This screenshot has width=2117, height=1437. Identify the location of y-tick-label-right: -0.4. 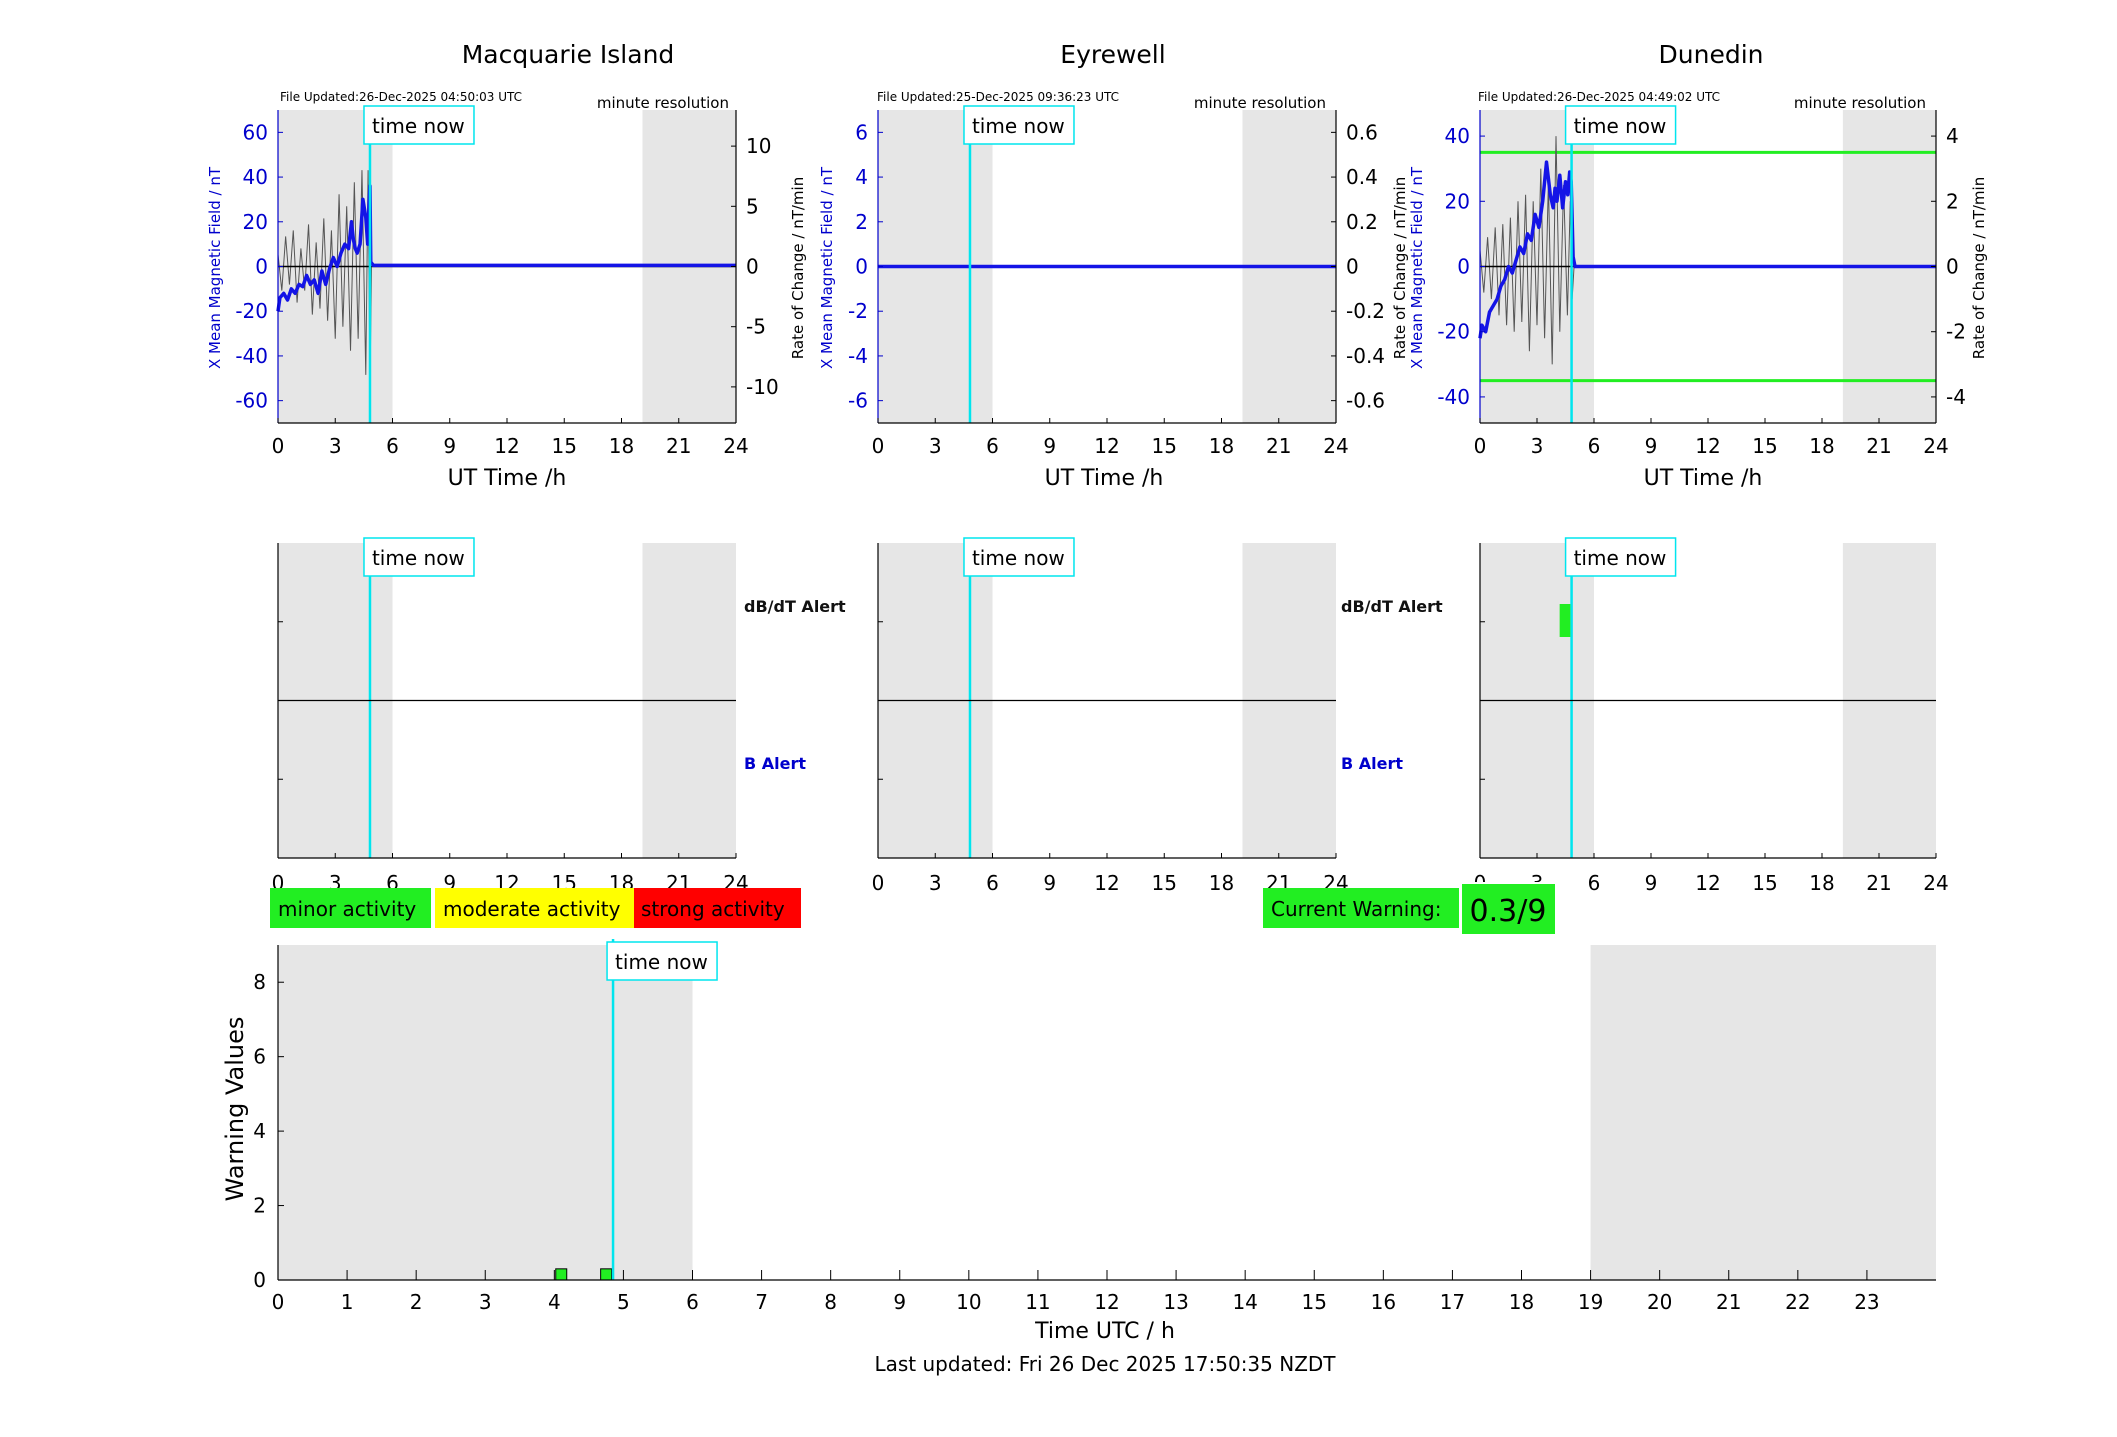
(1365, 356).